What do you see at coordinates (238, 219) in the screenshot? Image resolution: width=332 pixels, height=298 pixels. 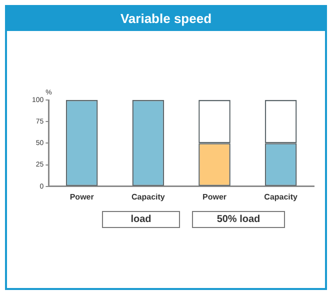 I see `text: 50% load` at bounding box center [238, 219].